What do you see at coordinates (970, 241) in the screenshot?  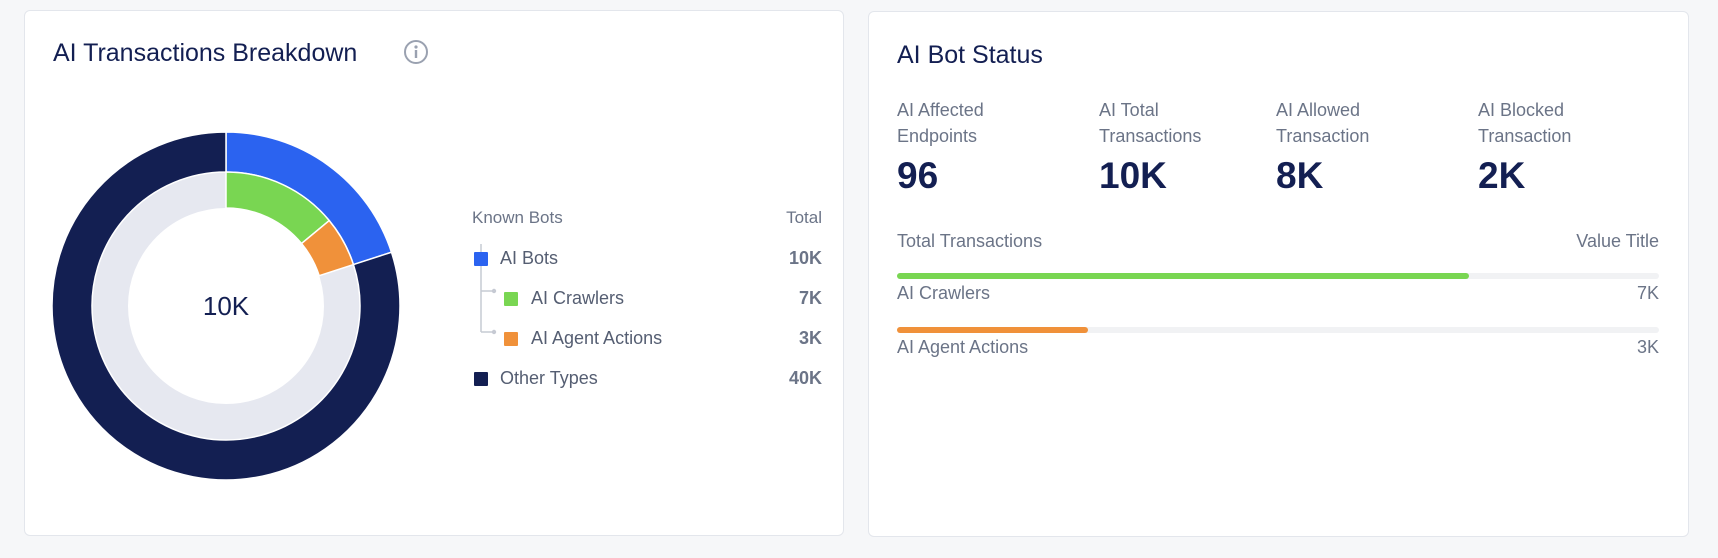 I see `total-transactions-label: Total Transactions` at bounding box center [970, 241].